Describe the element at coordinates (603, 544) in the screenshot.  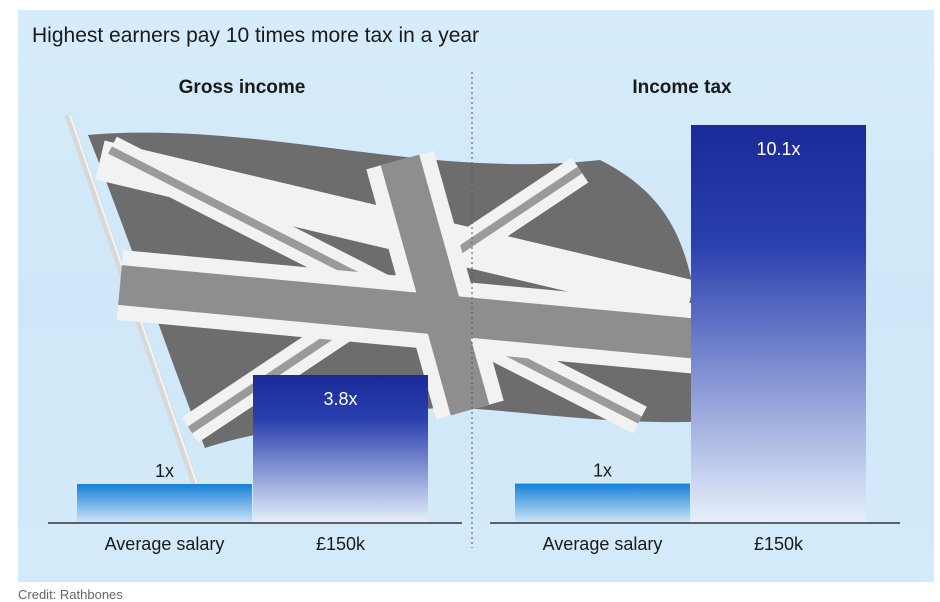
I see `category-label-2-1: Average salary` at that location.